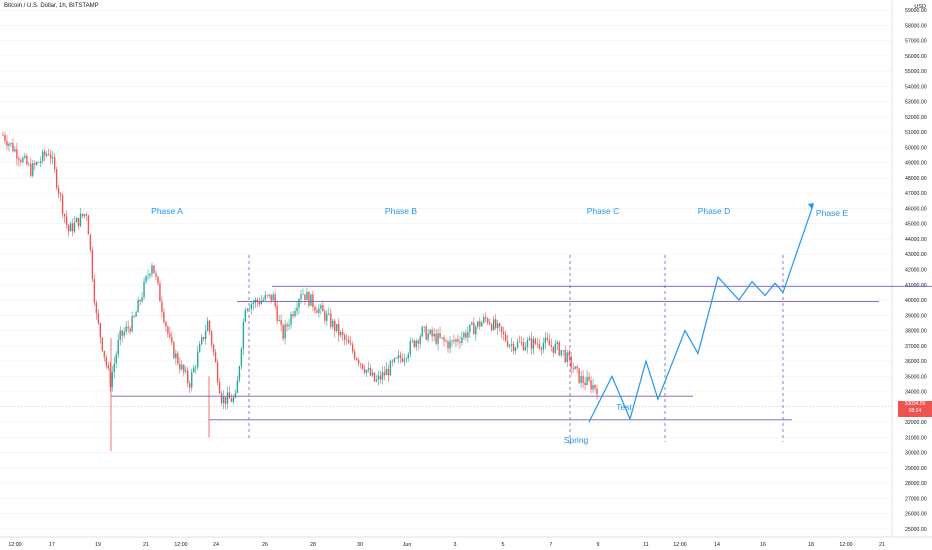 This screenshot has width=932, height=550. I want to click on x-tick-label: 7, so click(551, 545).